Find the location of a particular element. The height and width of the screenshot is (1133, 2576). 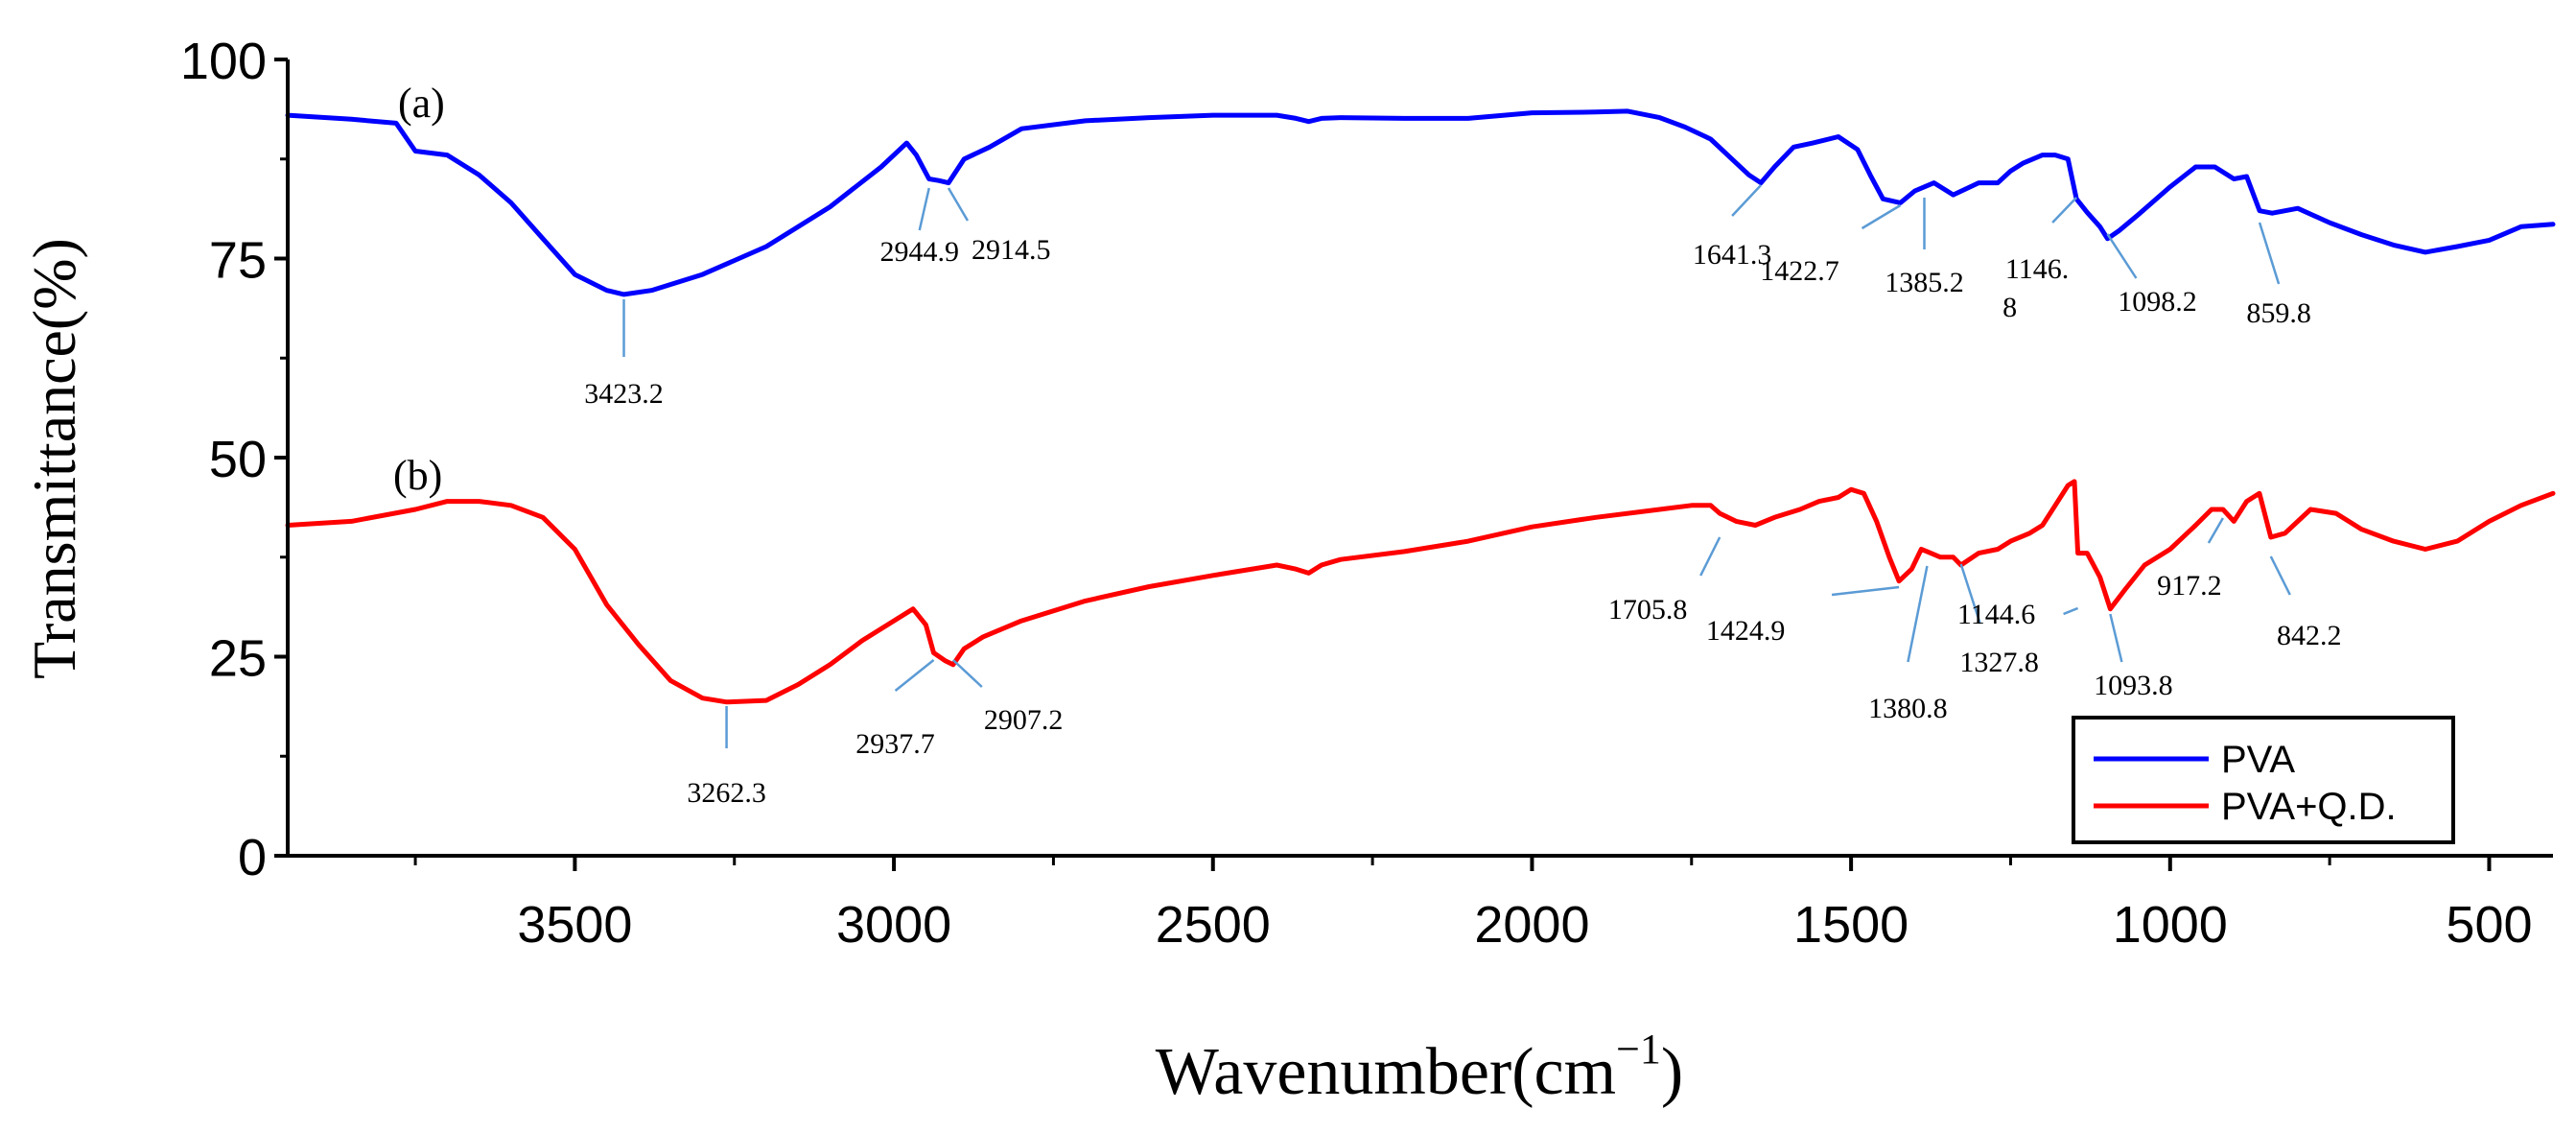

y-tick-label: 25 is located at coordinates (238, 659).